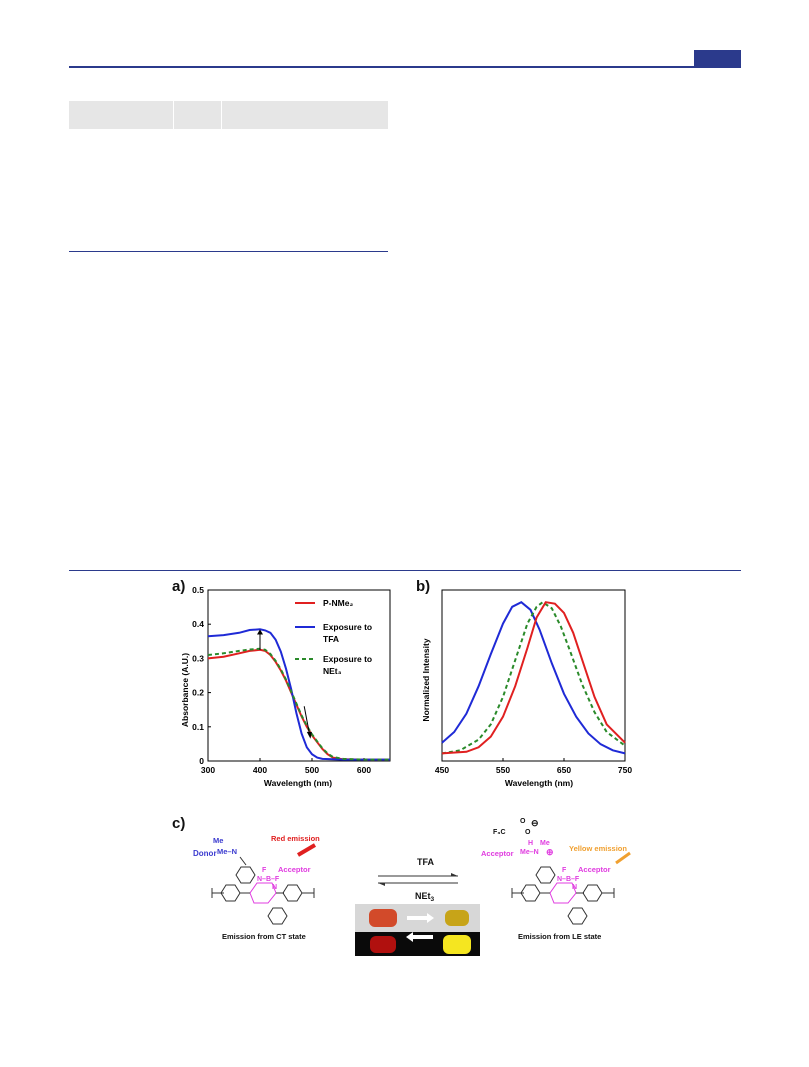 The width and height of the screenshot is (809, 1067). I want to click on right-acceptor-right-label: Acceptor, so click(594, 869).